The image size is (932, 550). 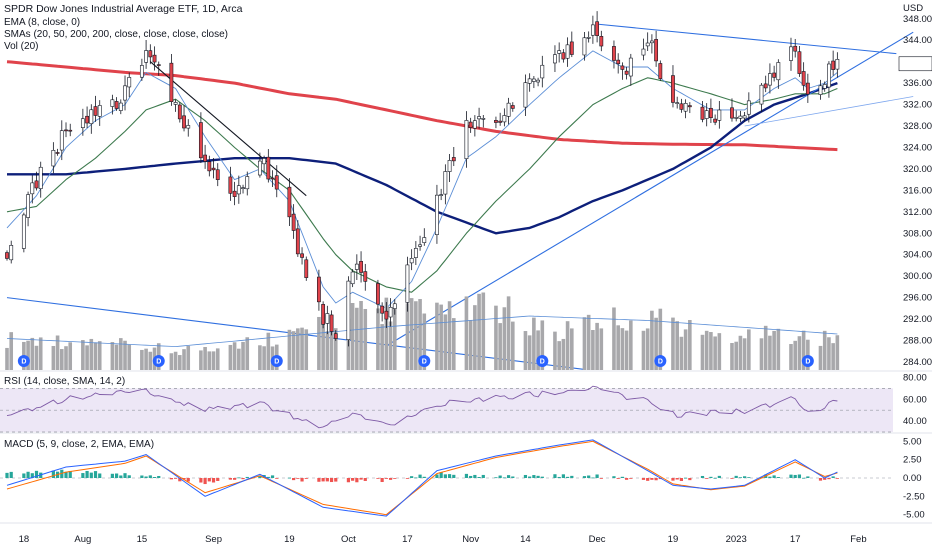 What do you see at coordinates (21, 46) in the screenshot?
I see `indicator-vol-label: Vol (20)` at bounding box center [21, 46].